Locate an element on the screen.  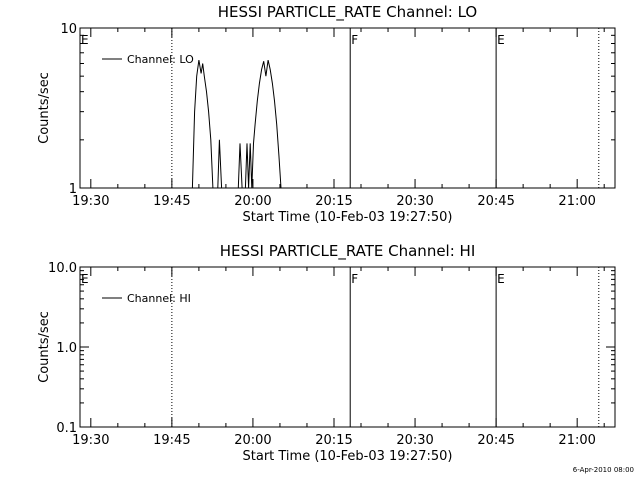
panel1-legend-label: Channel: LO is located at coordinates (160, 59).